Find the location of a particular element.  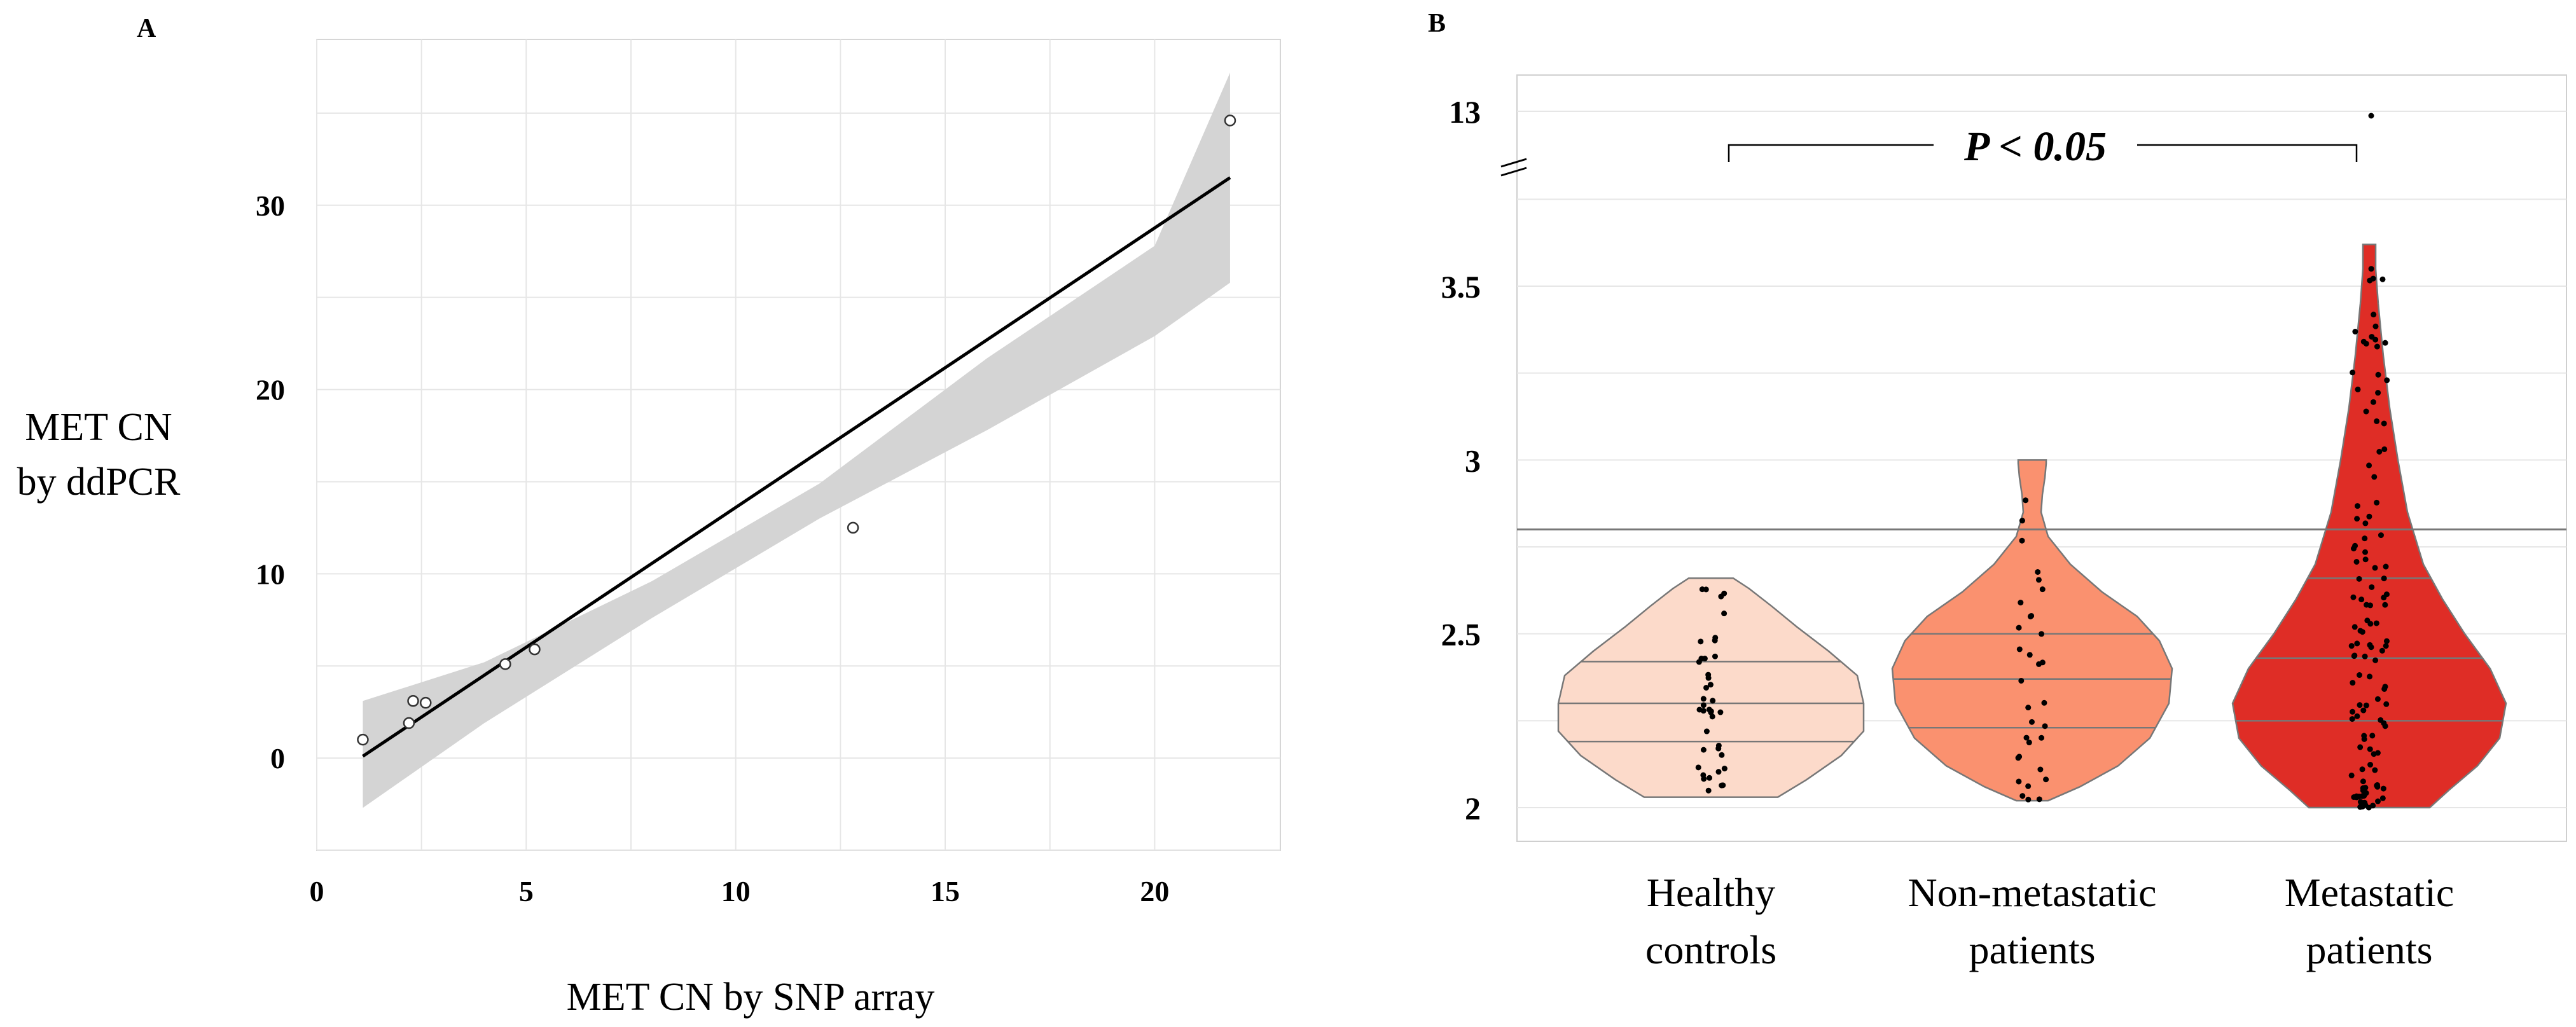

y-tick-label: 2.5 is located at coordinates (1461, 634).